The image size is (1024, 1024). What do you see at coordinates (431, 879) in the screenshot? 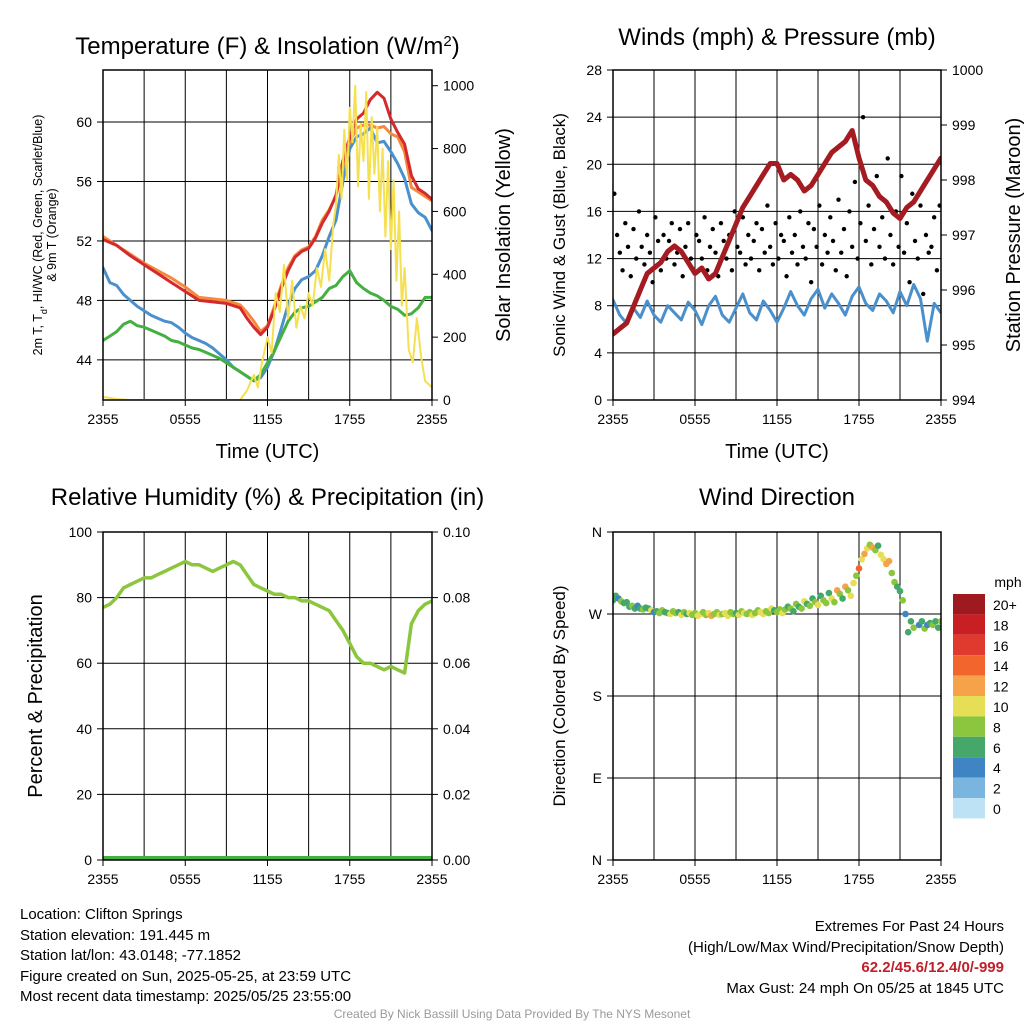
I see `rh-xtick-label: 2355` at bounding box center [431, 879].